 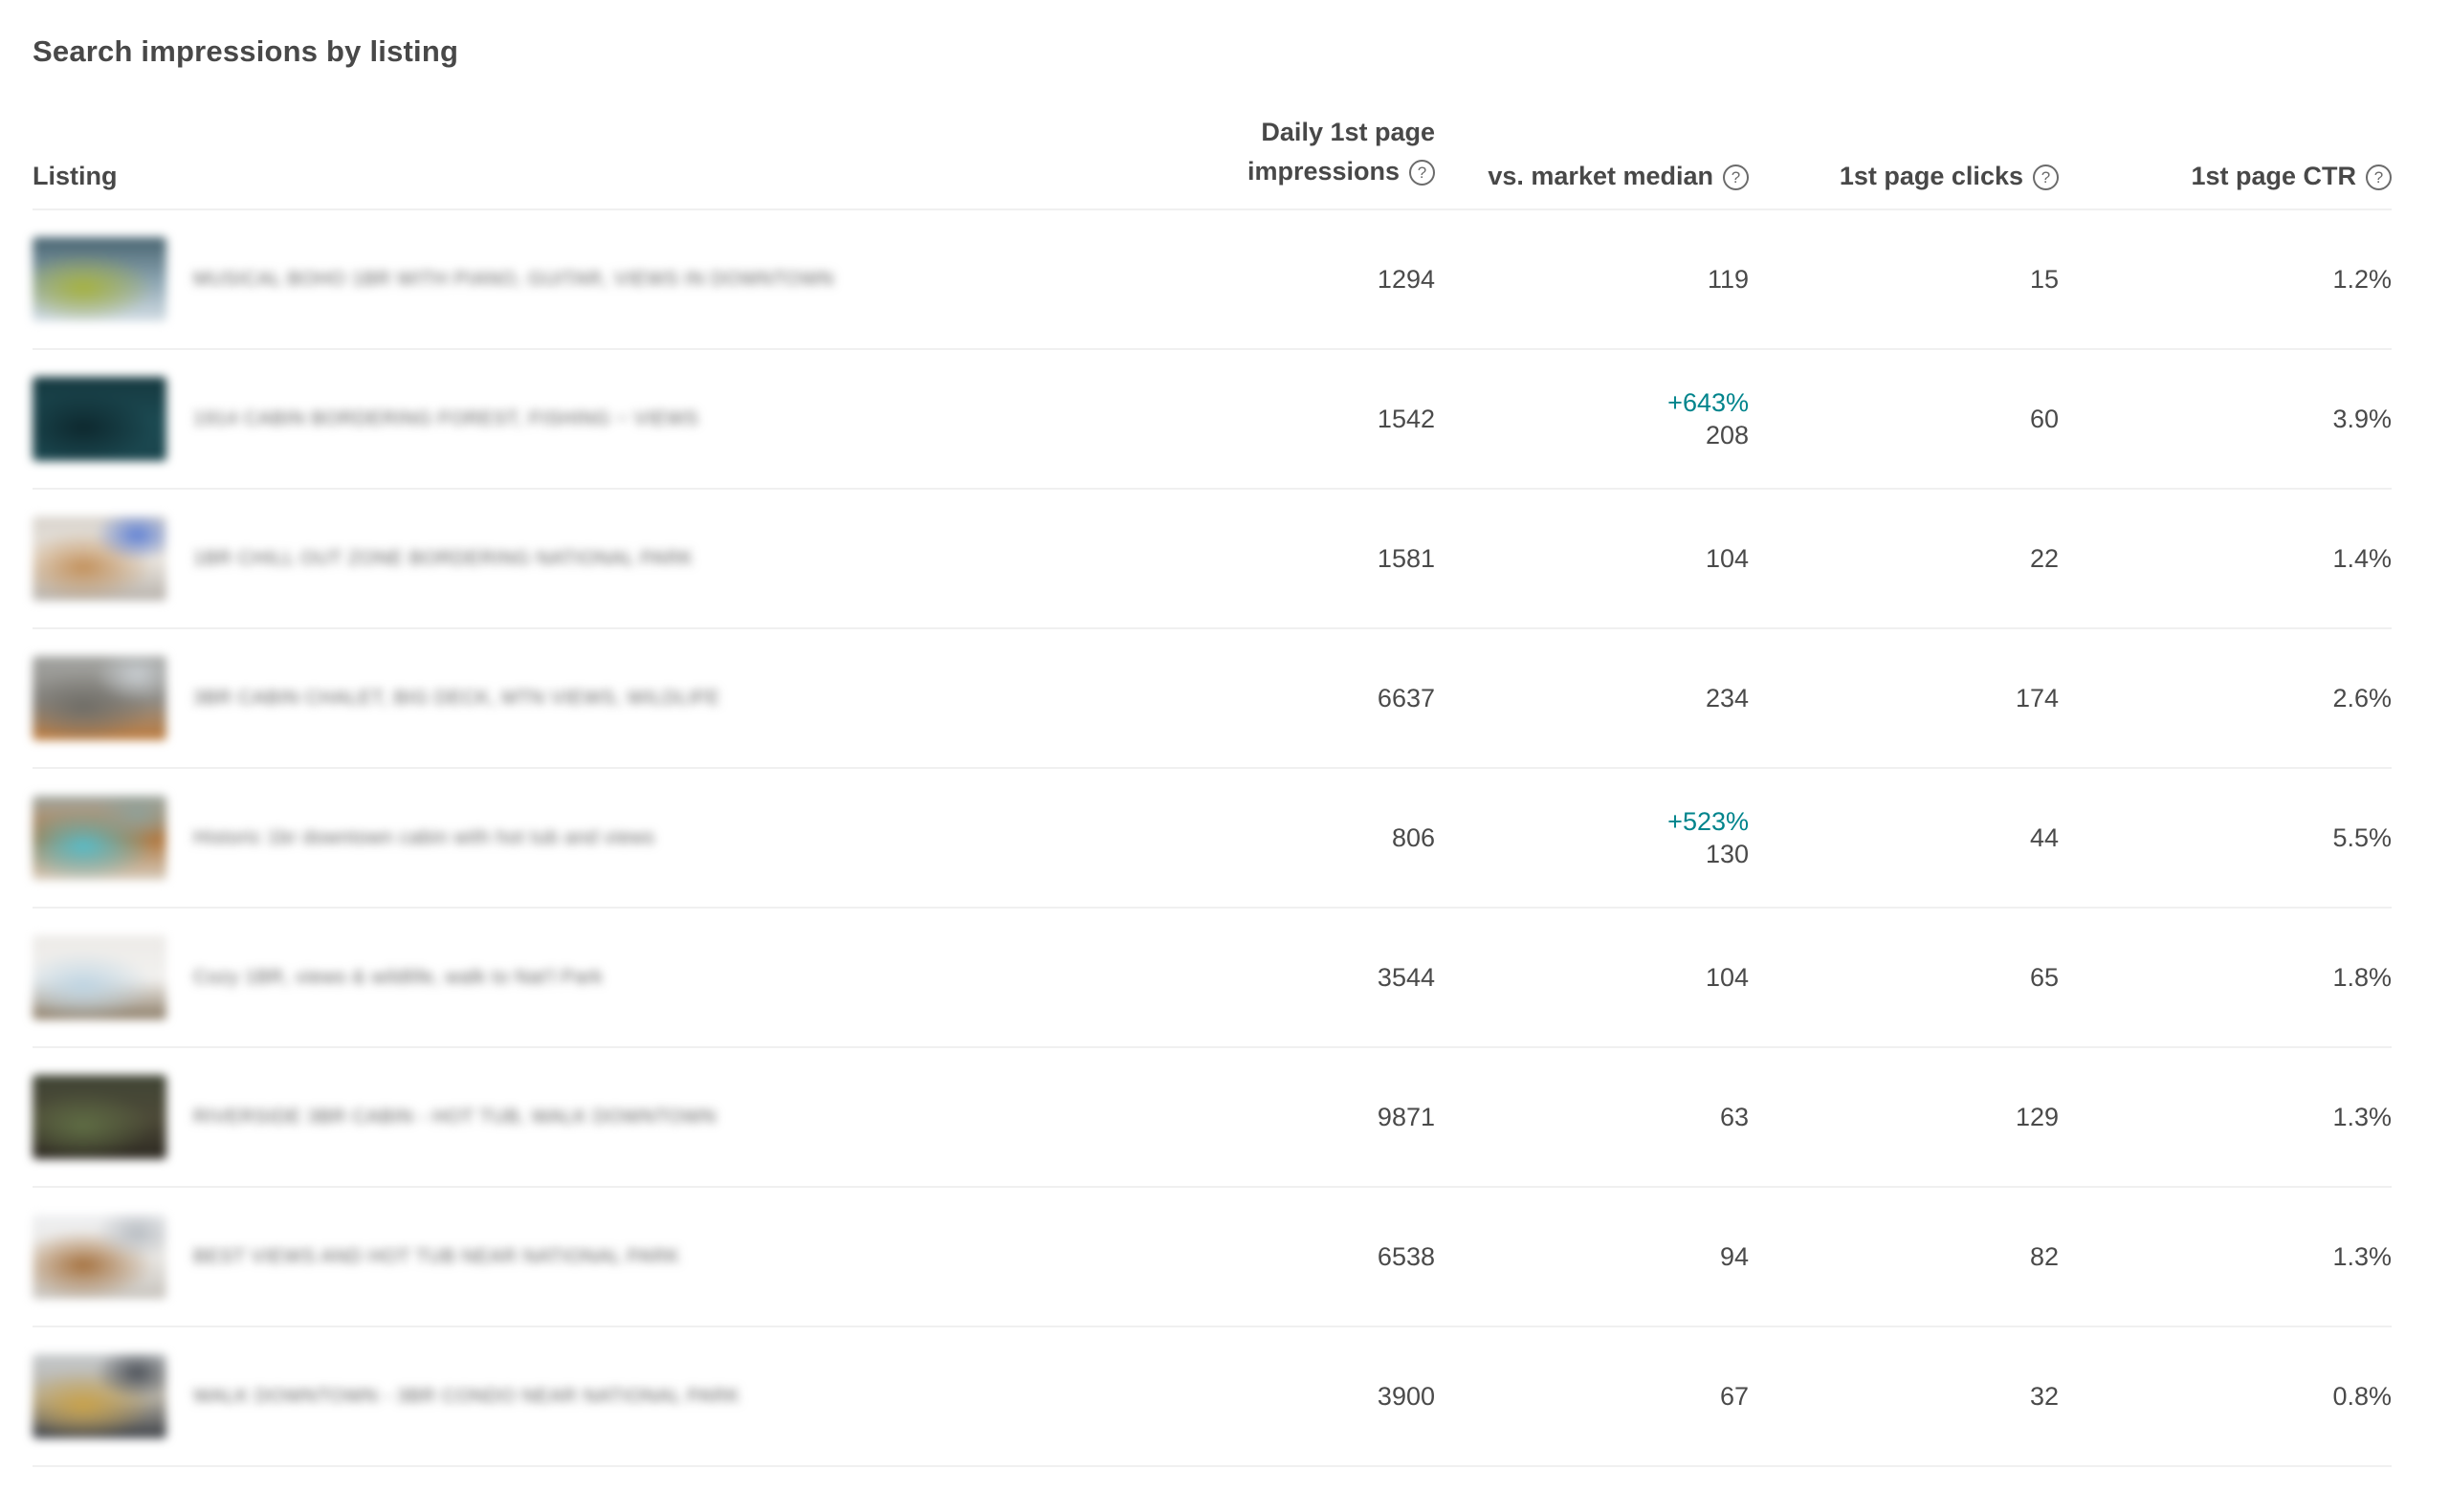 What do you see at coordinates (1406, 558) in the screenshot?
I see `impressions-value: 1581` at bounding box center [1406, 558].